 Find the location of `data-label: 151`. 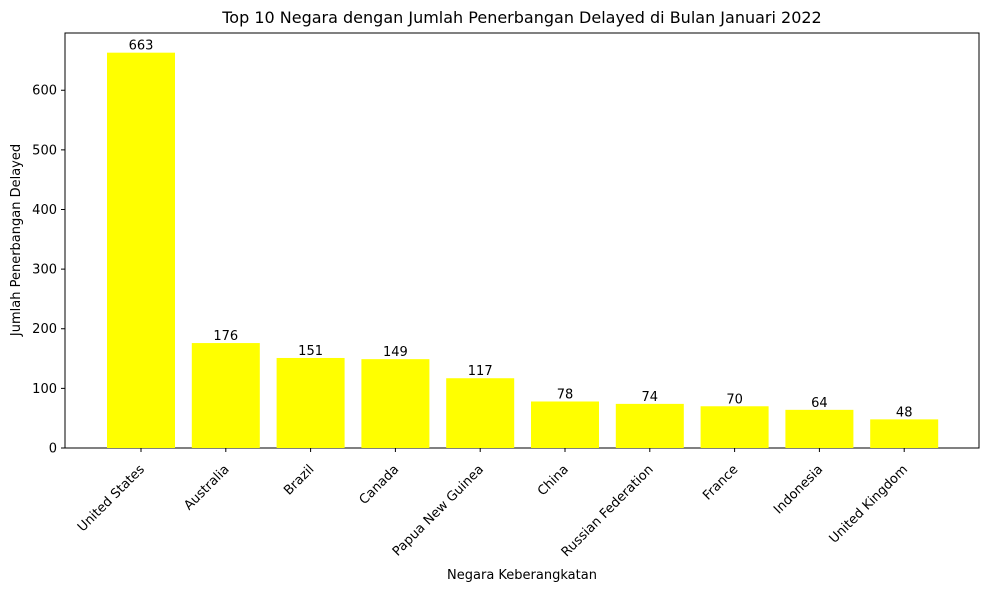

data-label: 151 is located at coordinates (310, 351).